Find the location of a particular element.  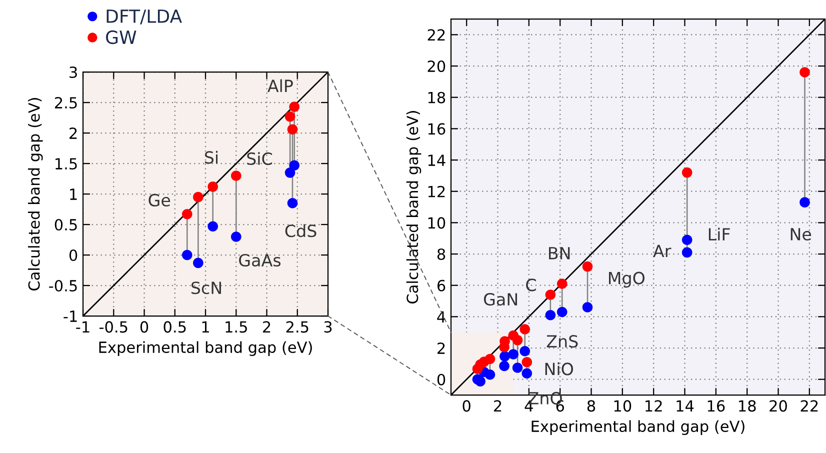

x-tick-label: 18 is located at coordinates (747, 406).